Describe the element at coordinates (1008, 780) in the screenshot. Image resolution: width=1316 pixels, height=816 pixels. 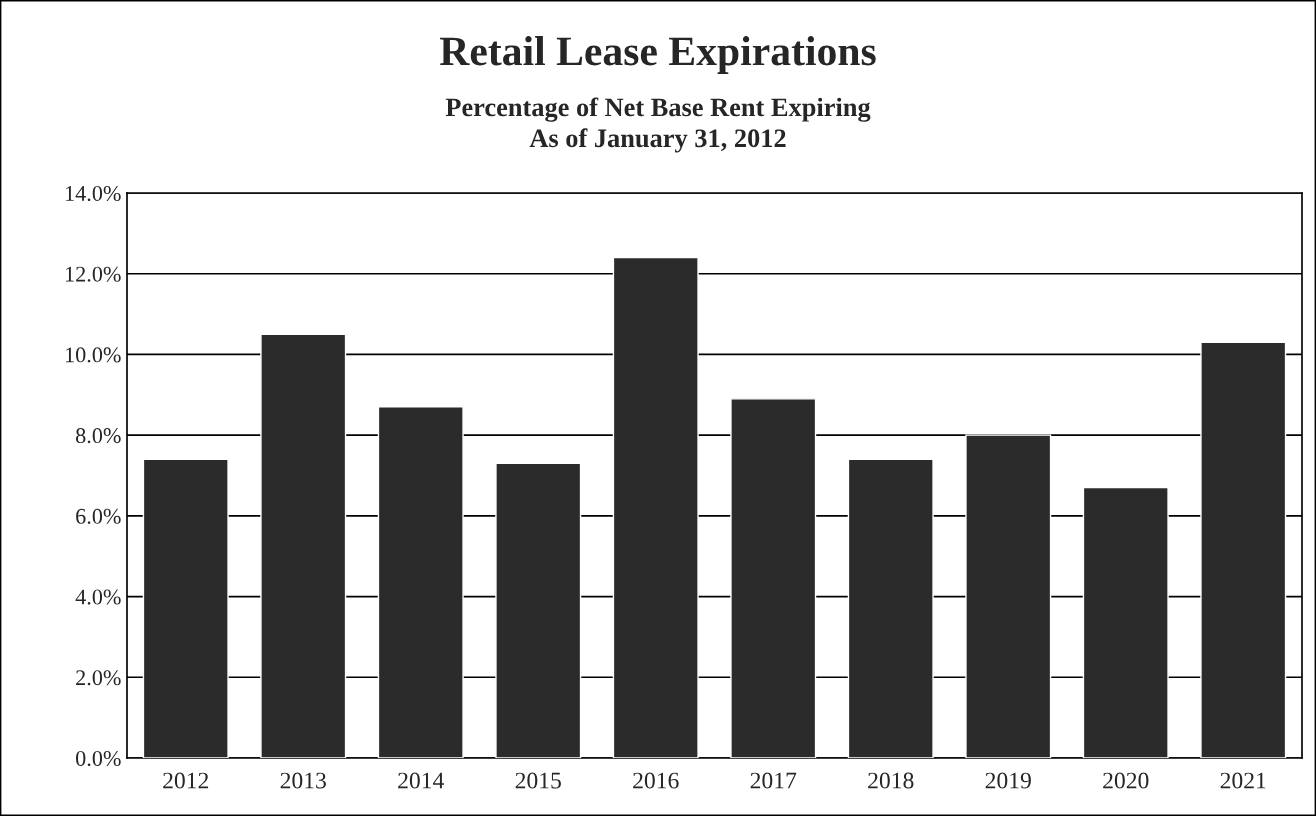
I see `x-tick-label: 2019` at that location.